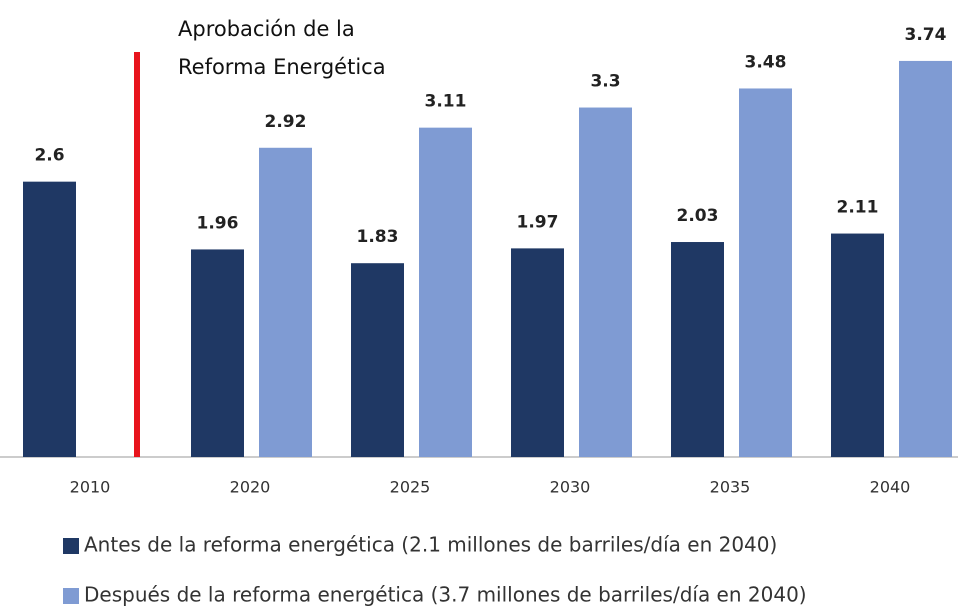 The image size is (958, 608). What do you see at coordinates (286, 122) in the screenshot?
I see `value-label: 2.92` at bounding box center [286, 122].